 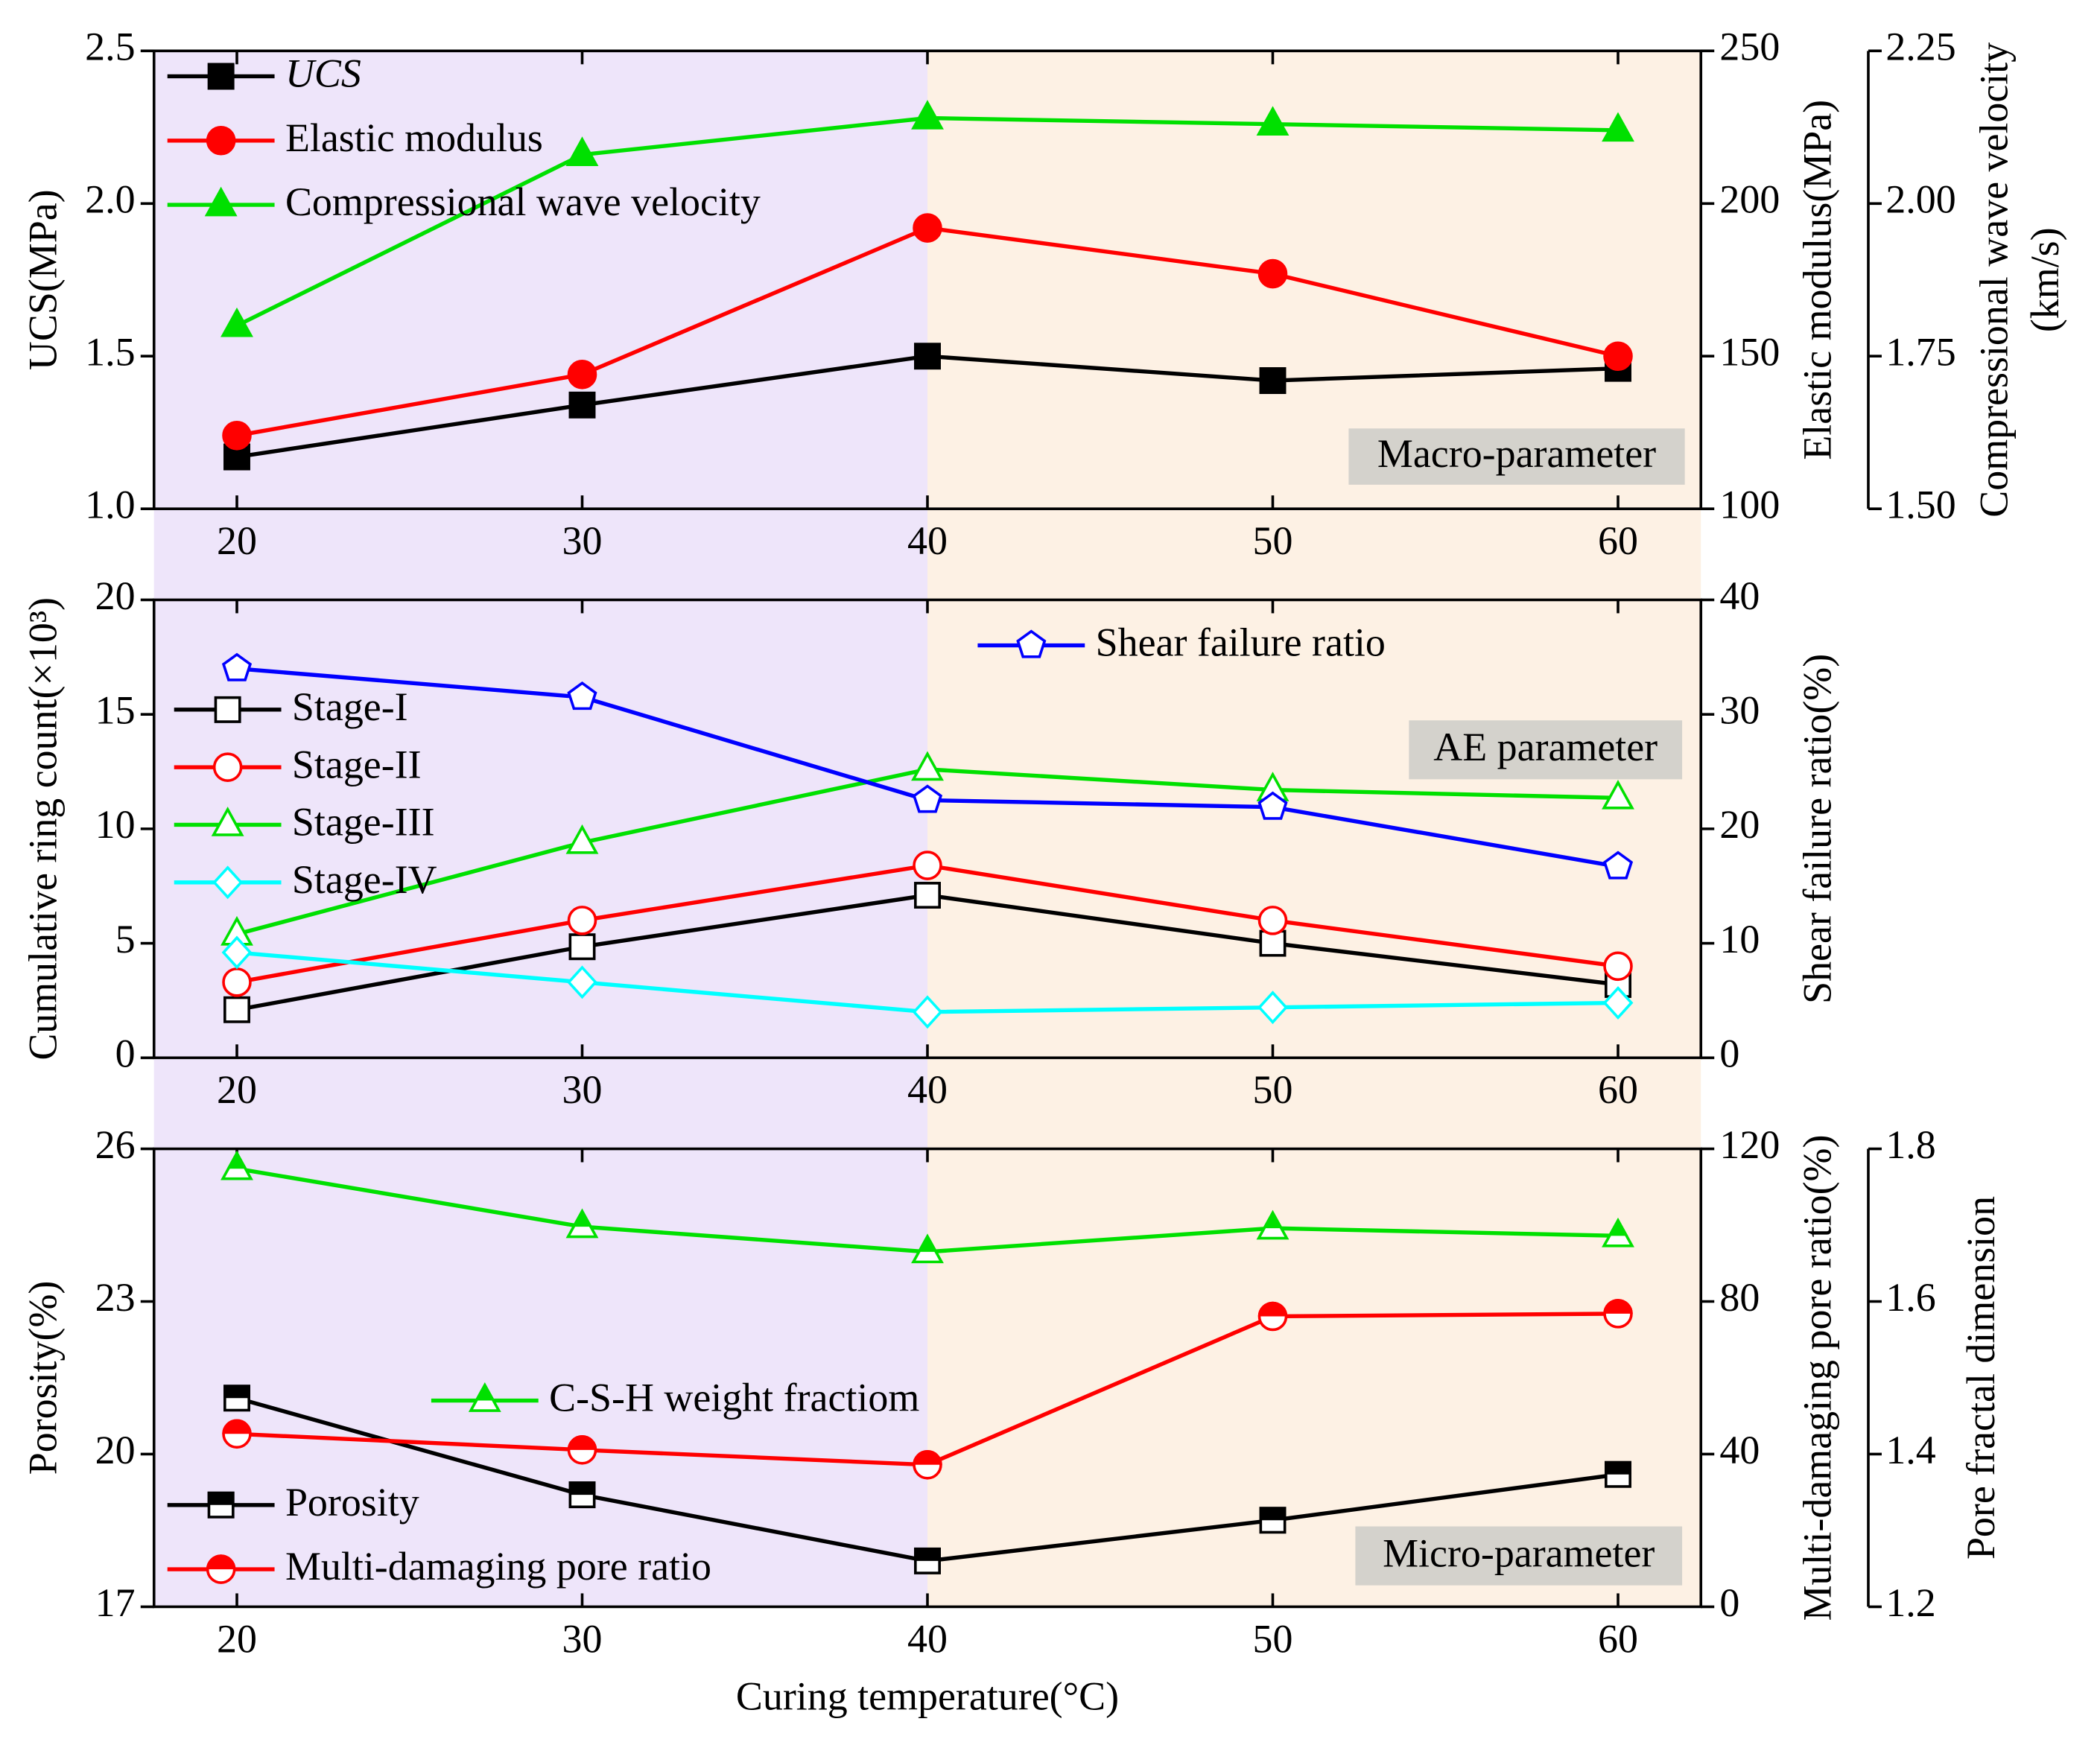 What do you see at coordinates (1910, 1144) in the screenshot?
I see `y3-tick-label: 1.8` at bounding box center [1910, 1144].